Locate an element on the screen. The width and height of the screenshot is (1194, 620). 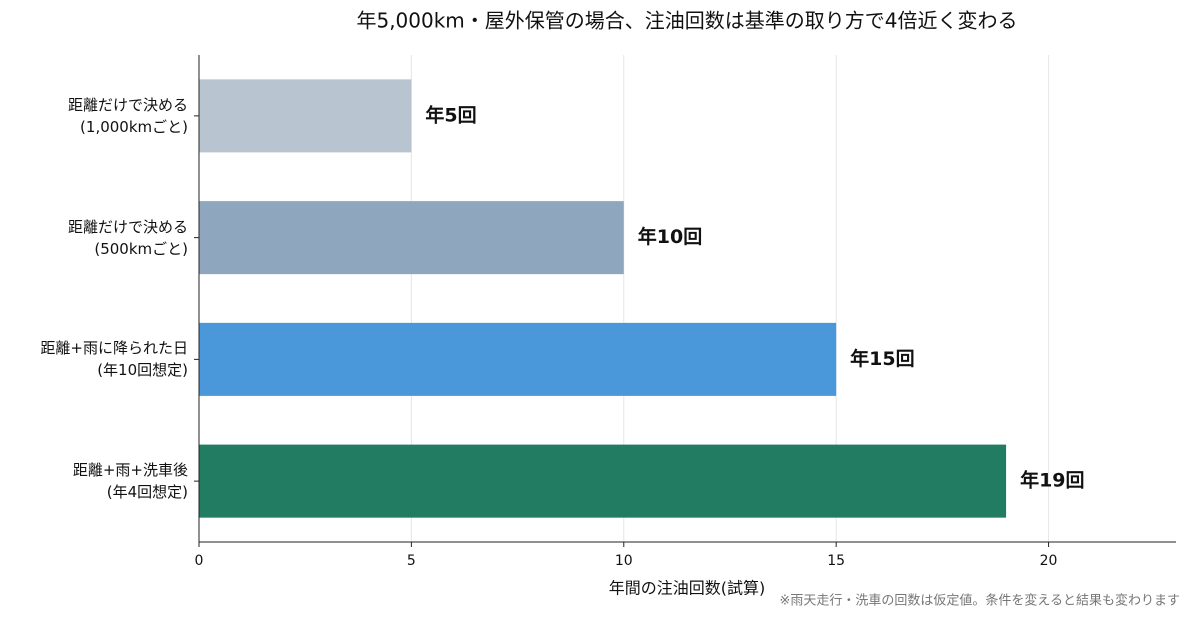
y-tick-label: 距離だけで決める (1,000kmごと) is located at coordinates (127, 115).